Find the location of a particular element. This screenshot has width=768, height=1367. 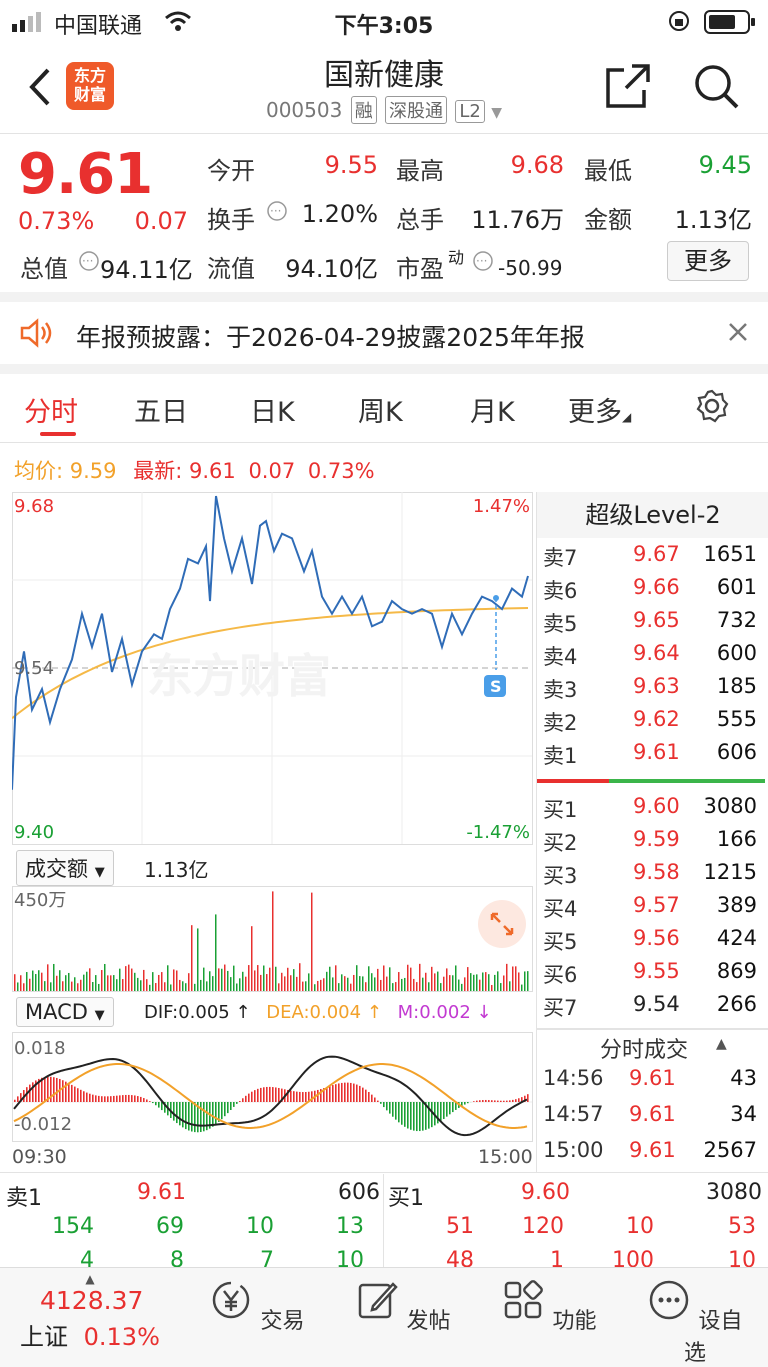

status-bar: 中国联通 下午3:05 is located at coordinates (384, 22).